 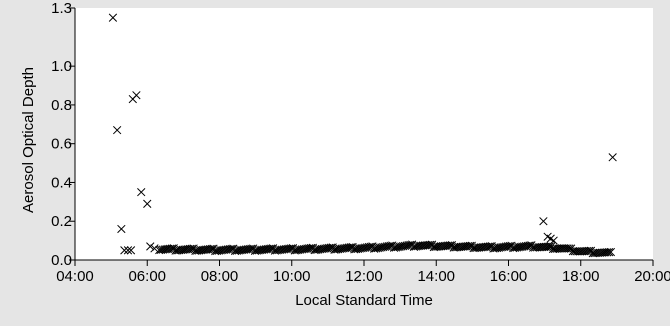 What do you see at coordinates (61, 66) in the screenshot?
I see `y-tick-label: 1.0` at bounding box center [61, 66].